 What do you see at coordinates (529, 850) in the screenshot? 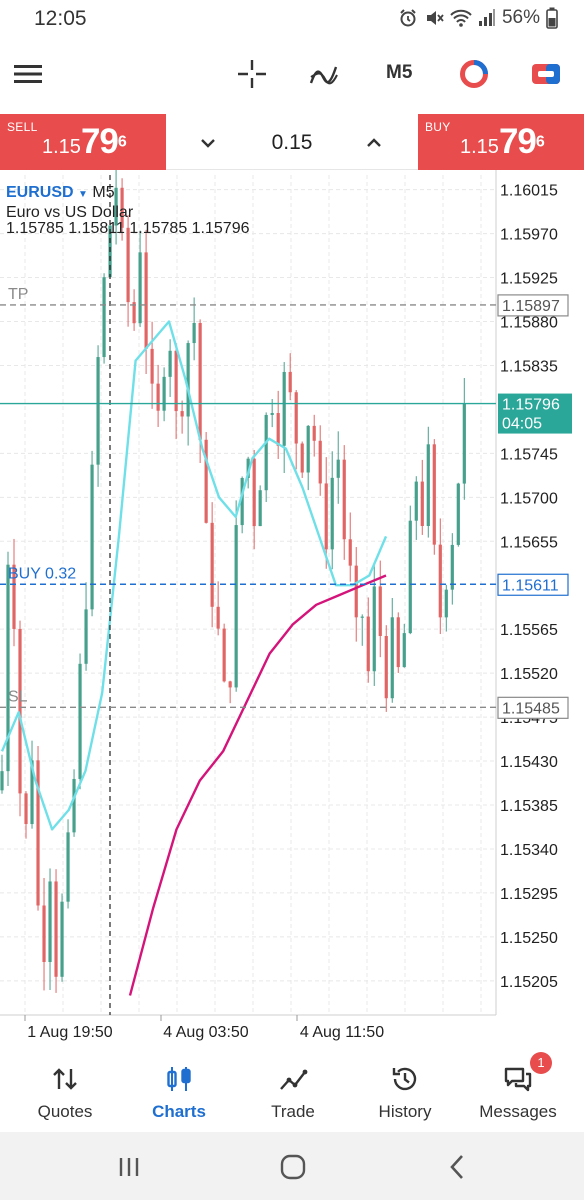
I see `y-tick-label: 1.15340` at bounding box center [529, 850].